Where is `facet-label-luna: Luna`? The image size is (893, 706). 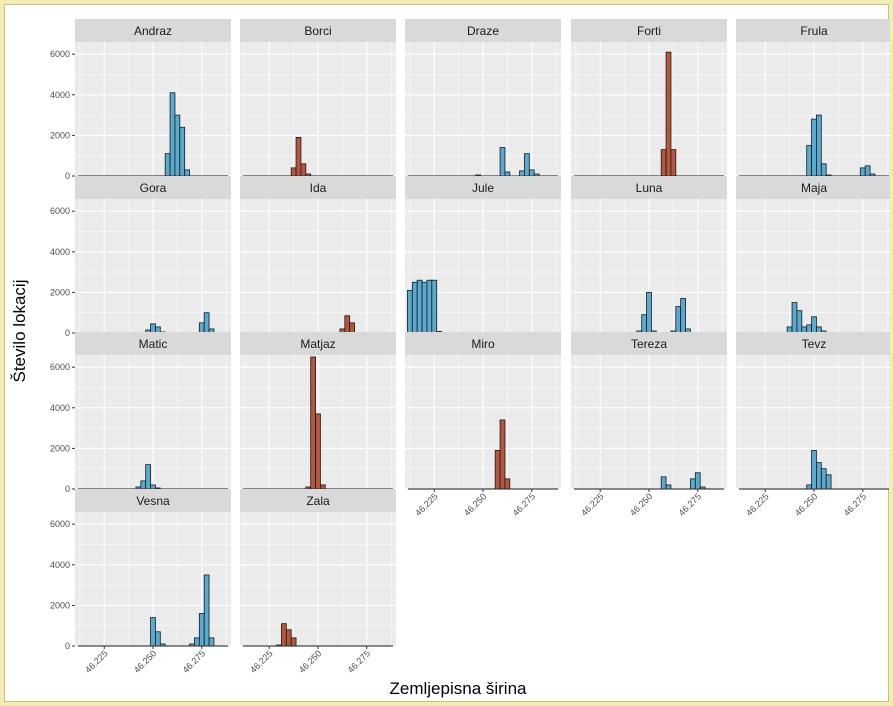
facet-label-luna: Luna is located at coordinates (649, 188).